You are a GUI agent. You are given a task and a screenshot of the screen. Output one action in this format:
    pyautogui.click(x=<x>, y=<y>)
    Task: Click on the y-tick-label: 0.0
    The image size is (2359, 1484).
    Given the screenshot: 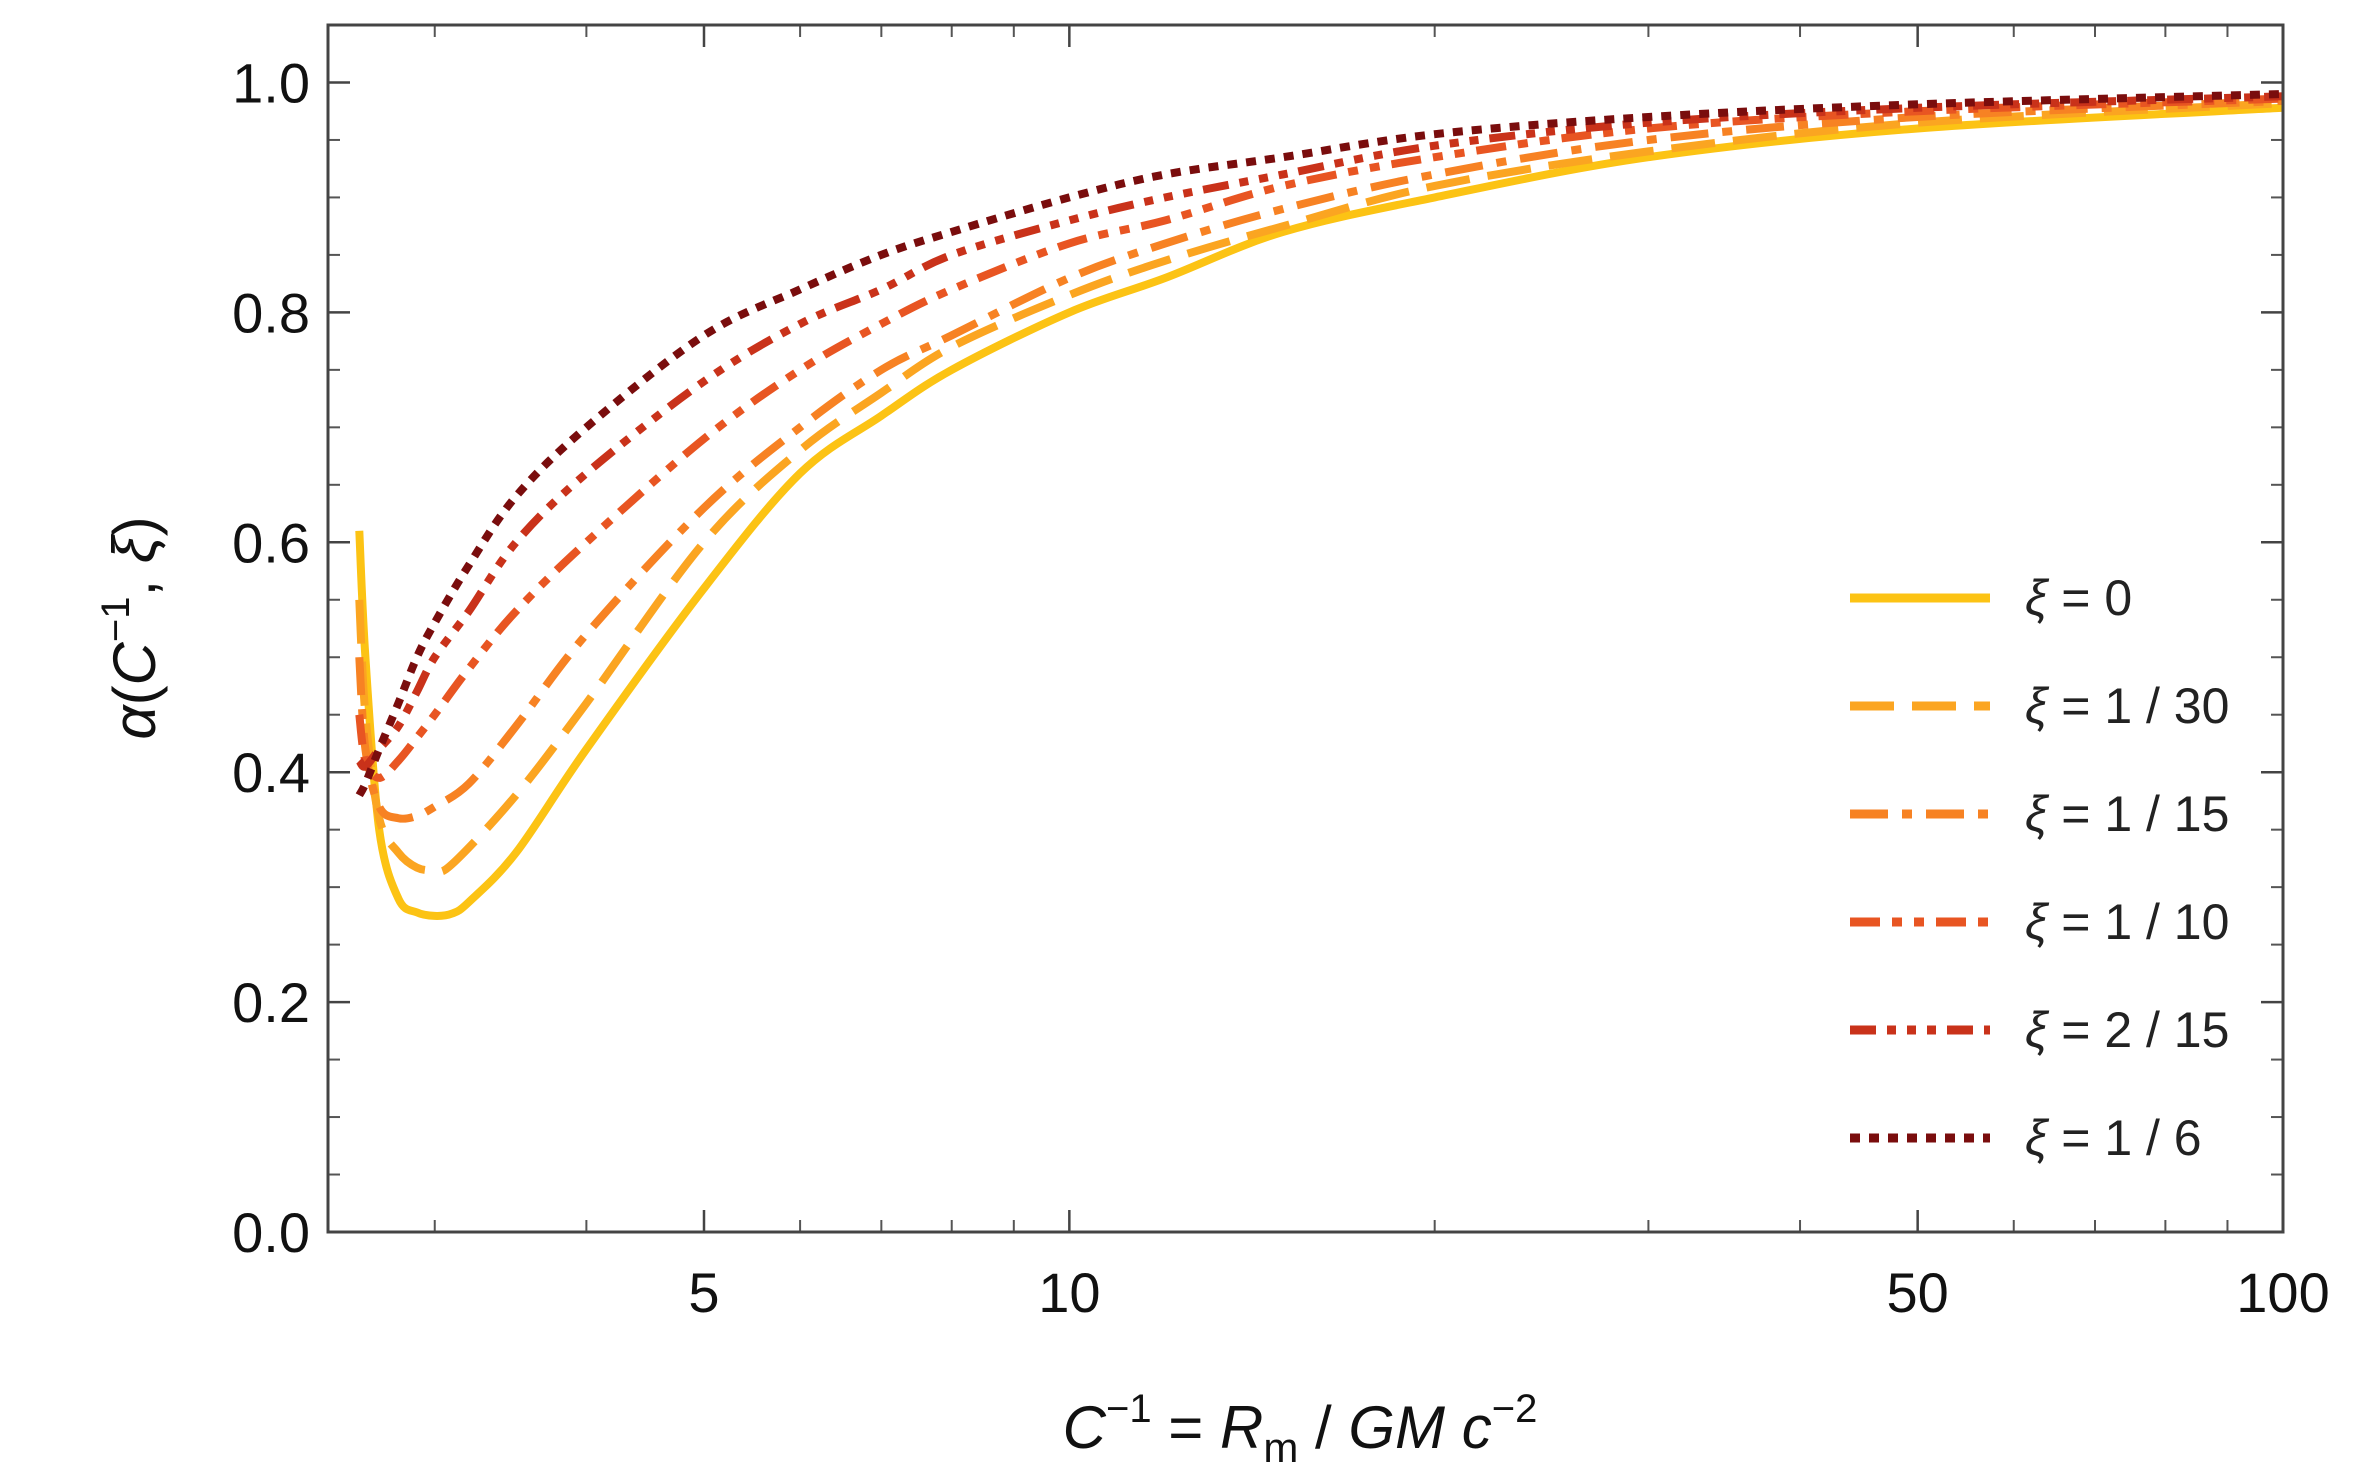 What is the action you would take?
    pyautogui.click(x=271, y=1232)
    